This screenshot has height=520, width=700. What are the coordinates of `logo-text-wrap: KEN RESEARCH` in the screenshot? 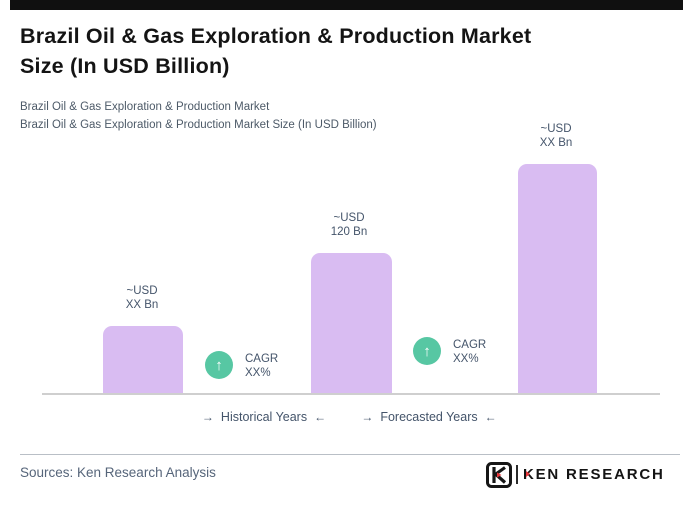 It's located at (594, 475).